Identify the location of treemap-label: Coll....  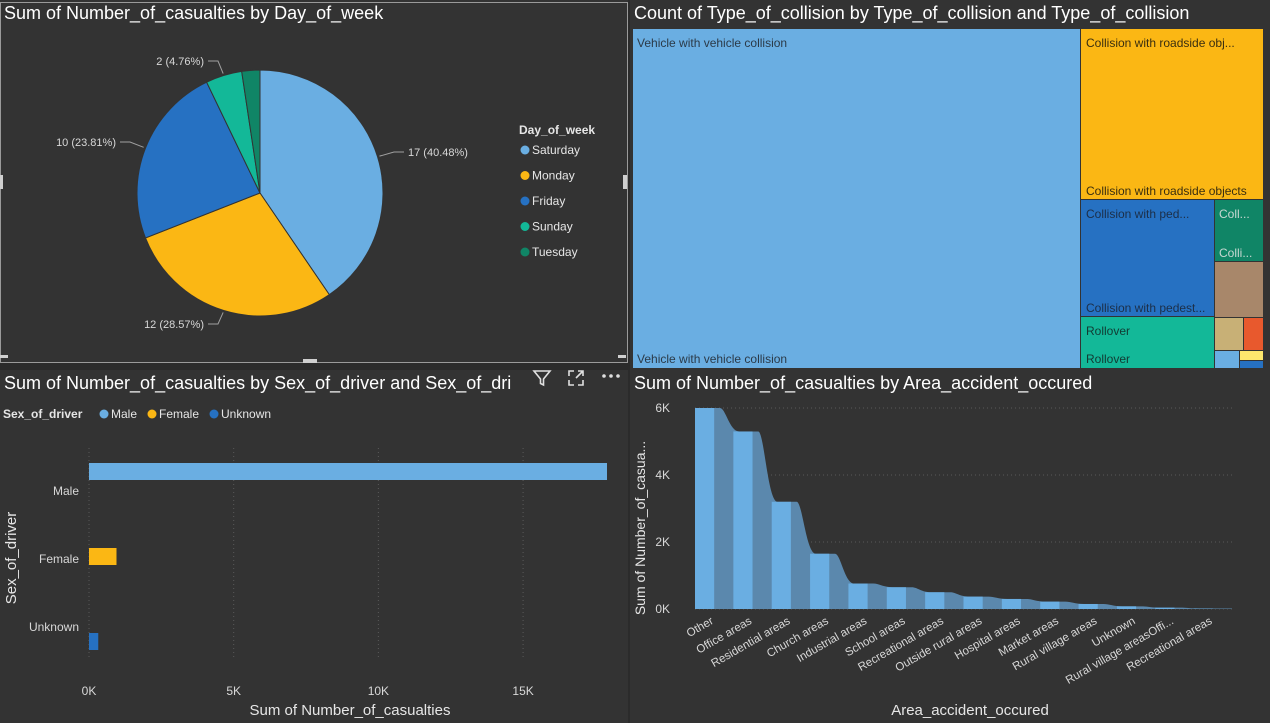
(1234, 214).